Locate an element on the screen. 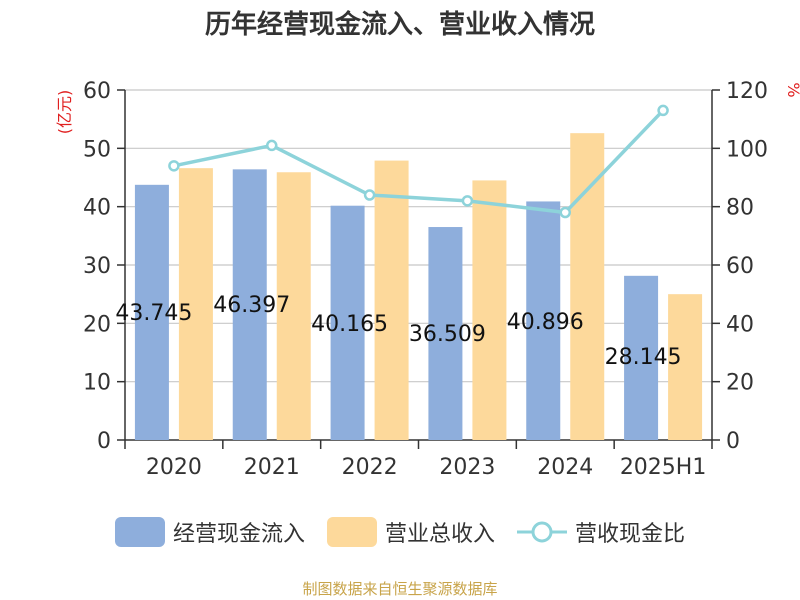 The image size is (800, 600). data-label-cash-inflow: 46.397 is located at coordinates (251, 305).